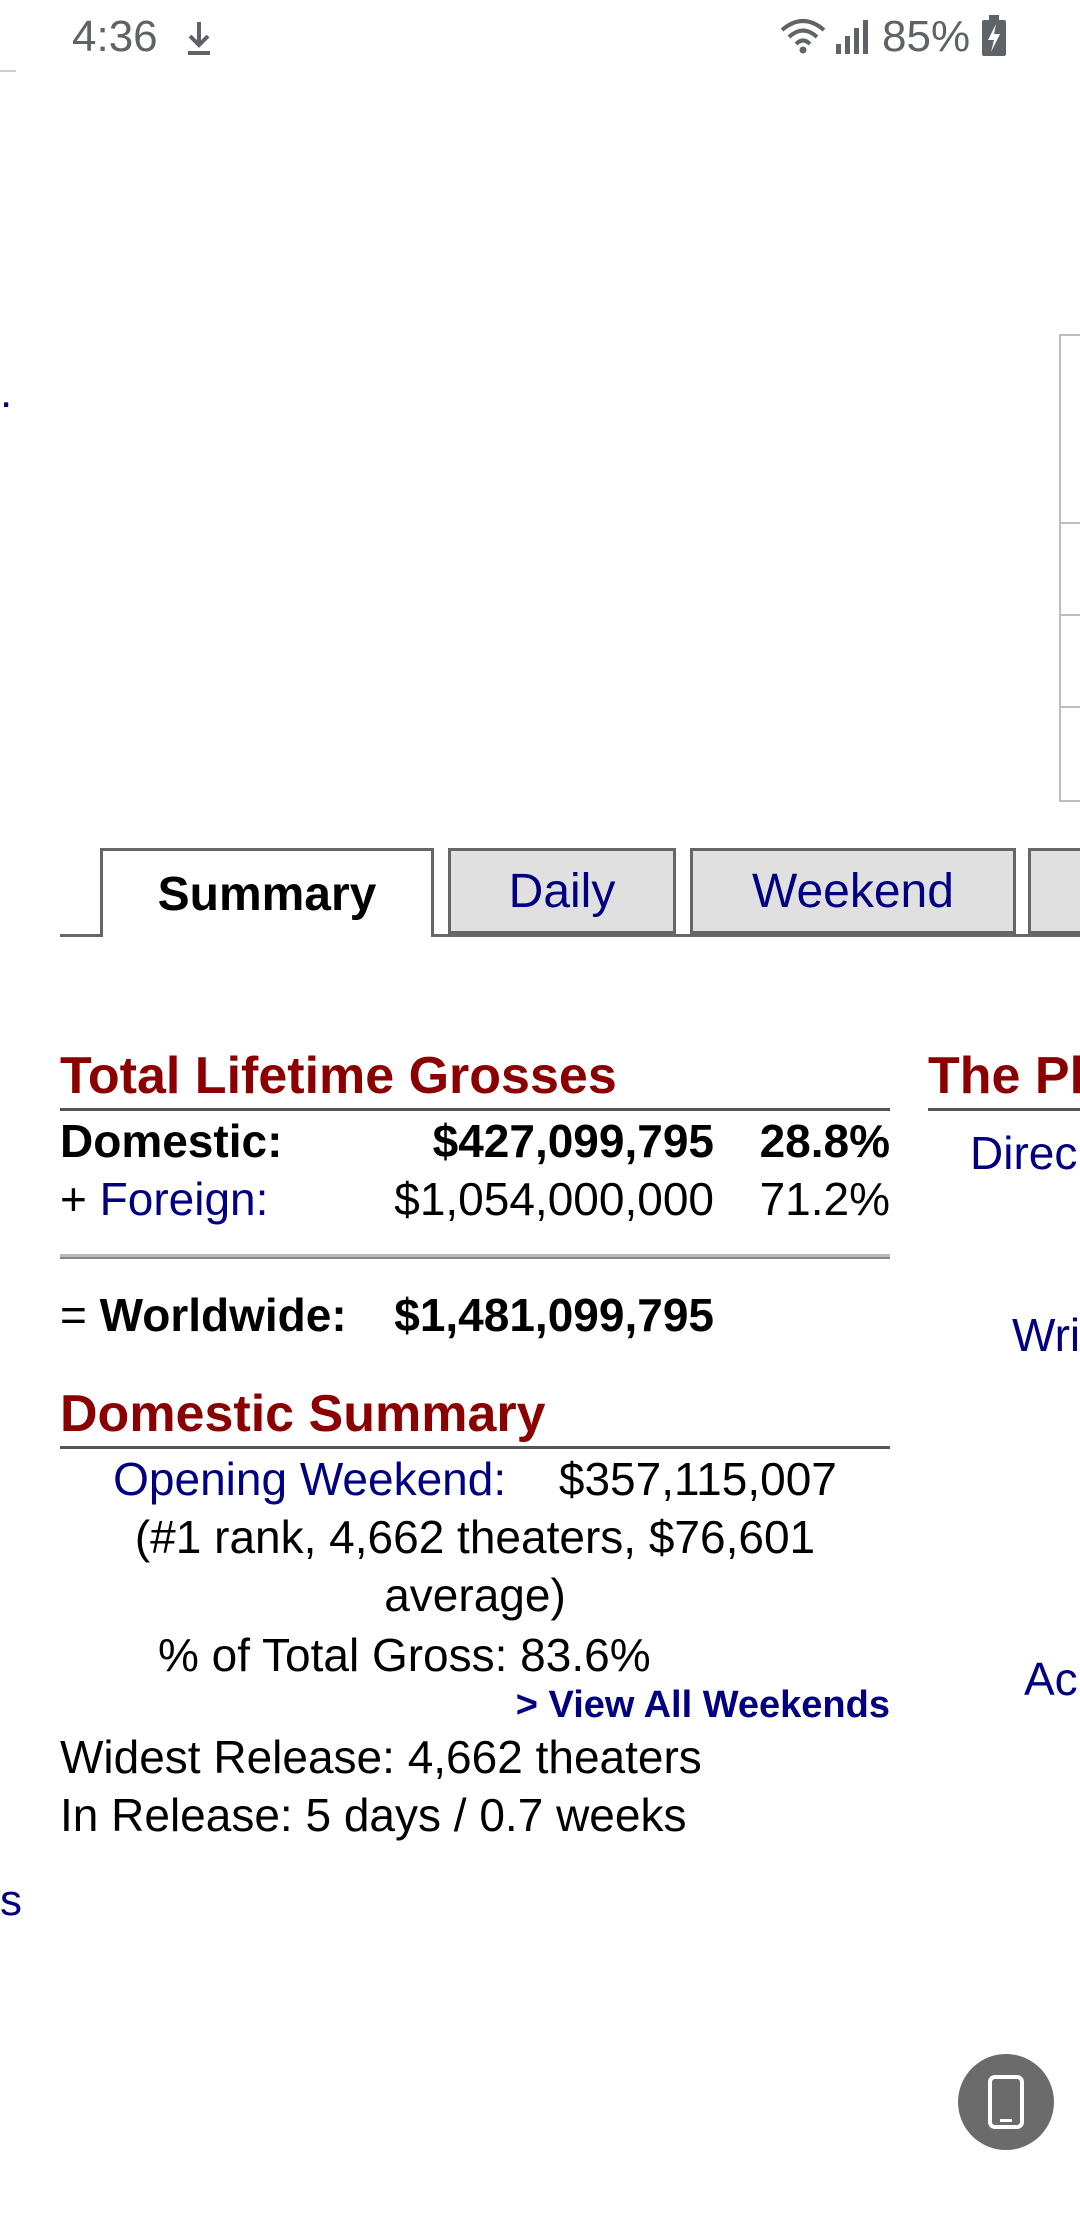 This screenshot has height=2220, width=1080. I want to click on edge-link-fragment: s, so click(11, 1900).